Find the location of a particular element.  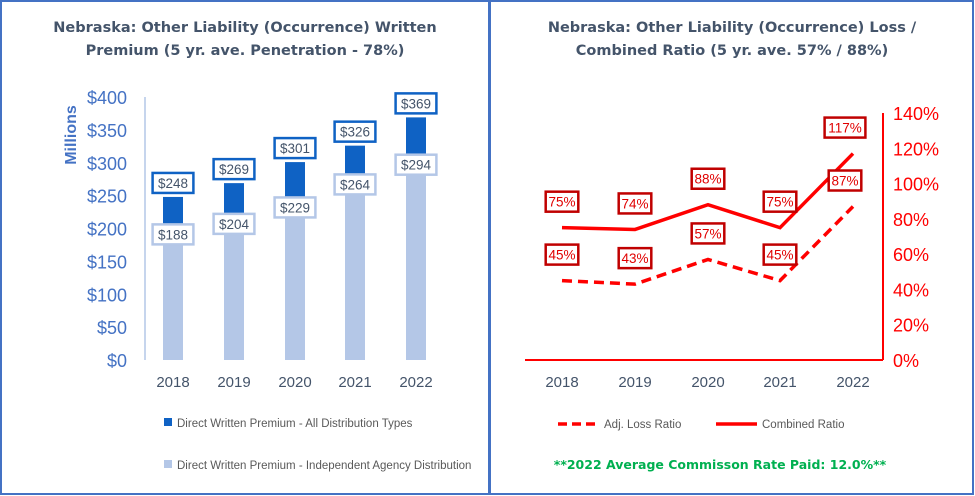

y-tick-label: $50 is located at coordinates (112, 328).